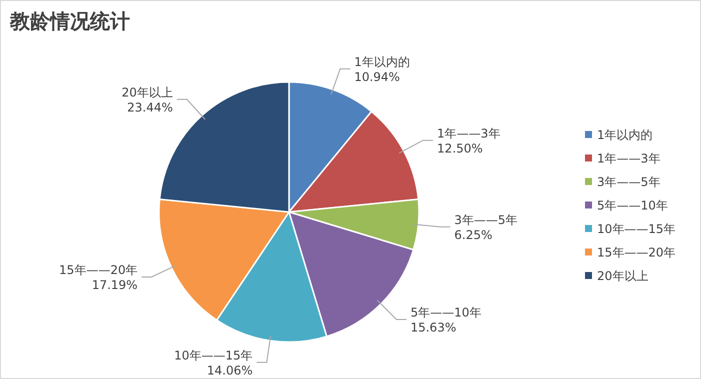 The image size is (701, 379). Describe the element at coordinates (69, 21) in the screenshot. I see `chart-title: 教龄情况统计` at that location.